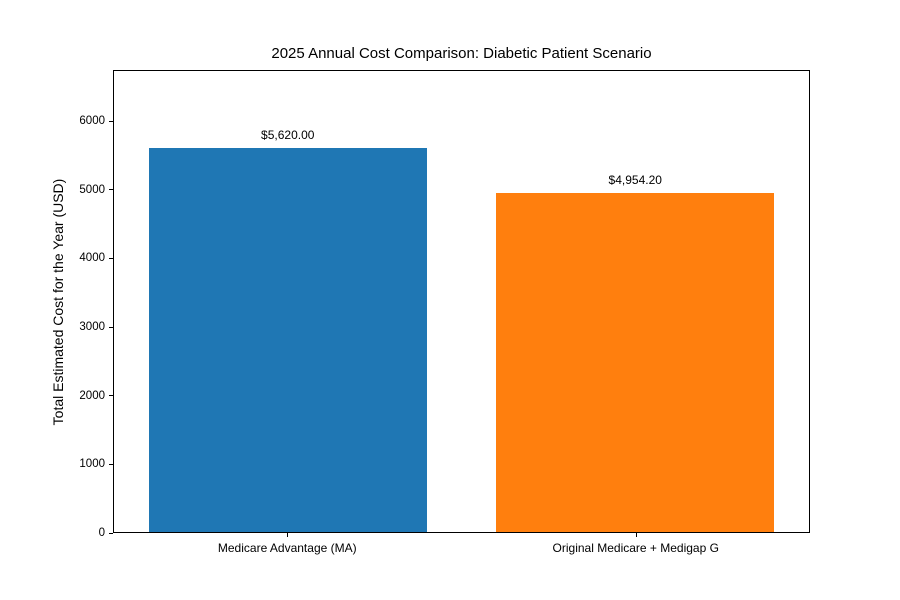 The image size is (900, 600). Describe the element at coordinates (52, 304) in the screenshot. I see `y-axis: 0 1000 2000 3000 4000 5000 6000` at that location.